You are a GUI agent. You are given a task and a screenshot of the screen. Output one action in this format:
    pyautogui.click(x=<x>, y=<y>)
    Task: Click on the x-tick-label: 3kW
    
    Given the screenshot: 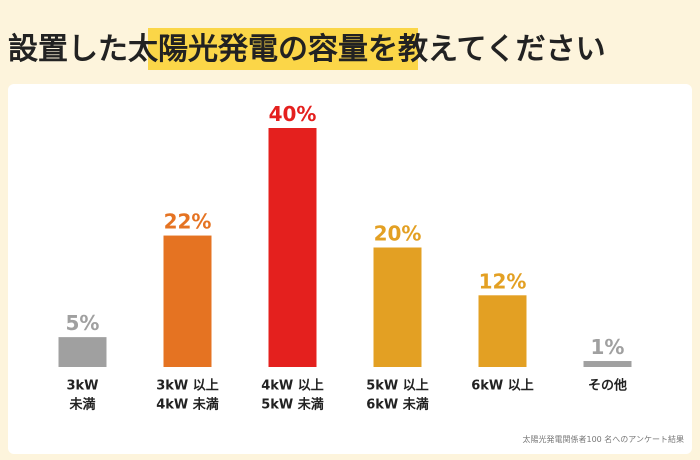 What is the action you would take?
    pyautogui.click(x=82, y=386)
    